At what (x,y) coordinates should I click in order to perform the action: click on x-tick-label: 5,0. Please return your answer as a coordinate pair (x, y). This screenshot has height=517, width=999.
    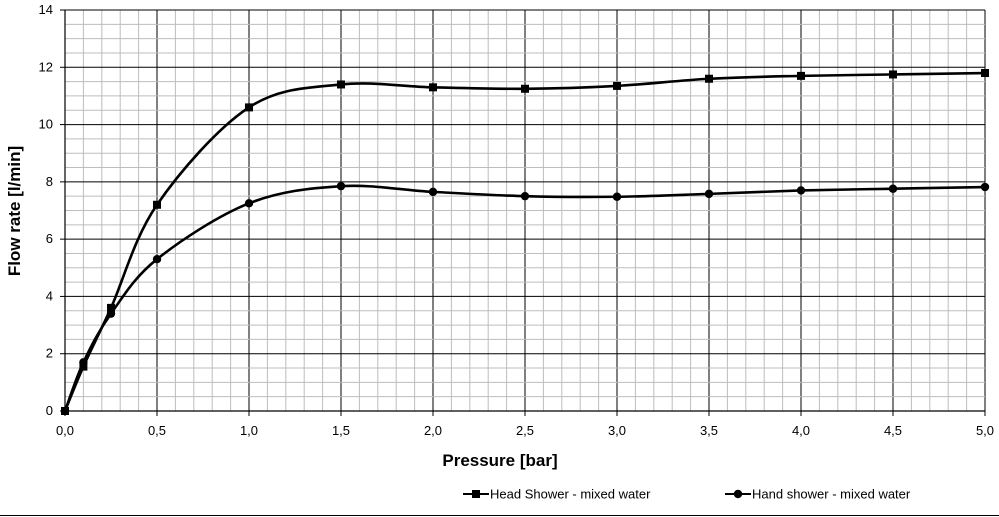
    Looking at the image, I should click on (985, 430).